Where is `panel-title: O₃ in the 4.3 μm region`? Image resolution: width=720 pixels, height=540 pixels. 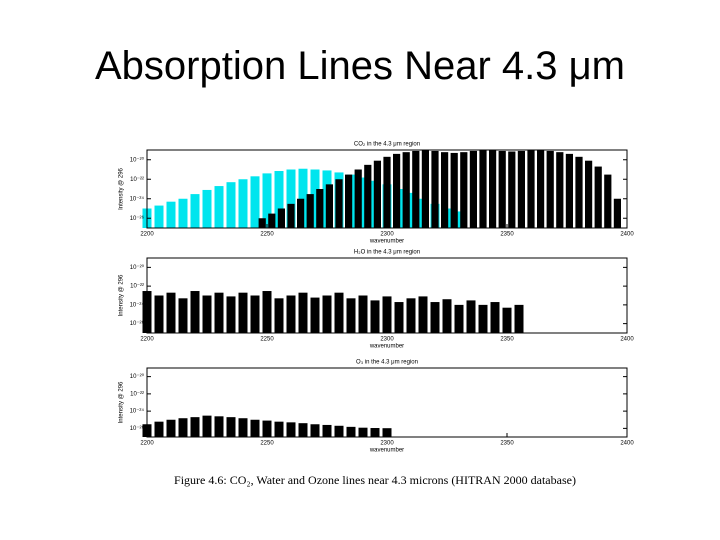 panel-title: O₃ in the 4.3 μm region is located at coordinates (387, 363).